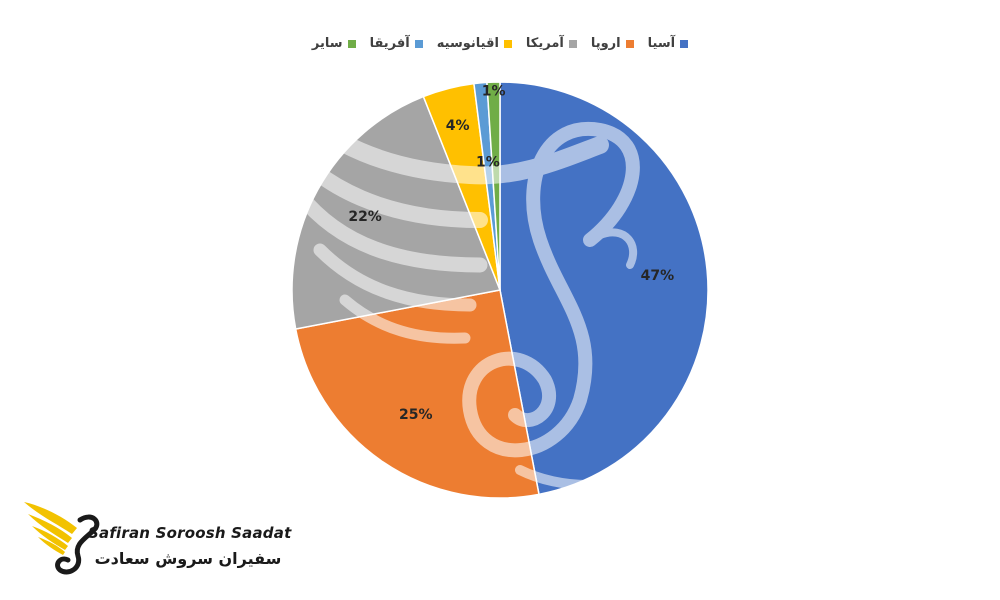 The height and width of the screenshot is (600, 1000). I want to click on legend-item: اروپا, so click(612, 43).